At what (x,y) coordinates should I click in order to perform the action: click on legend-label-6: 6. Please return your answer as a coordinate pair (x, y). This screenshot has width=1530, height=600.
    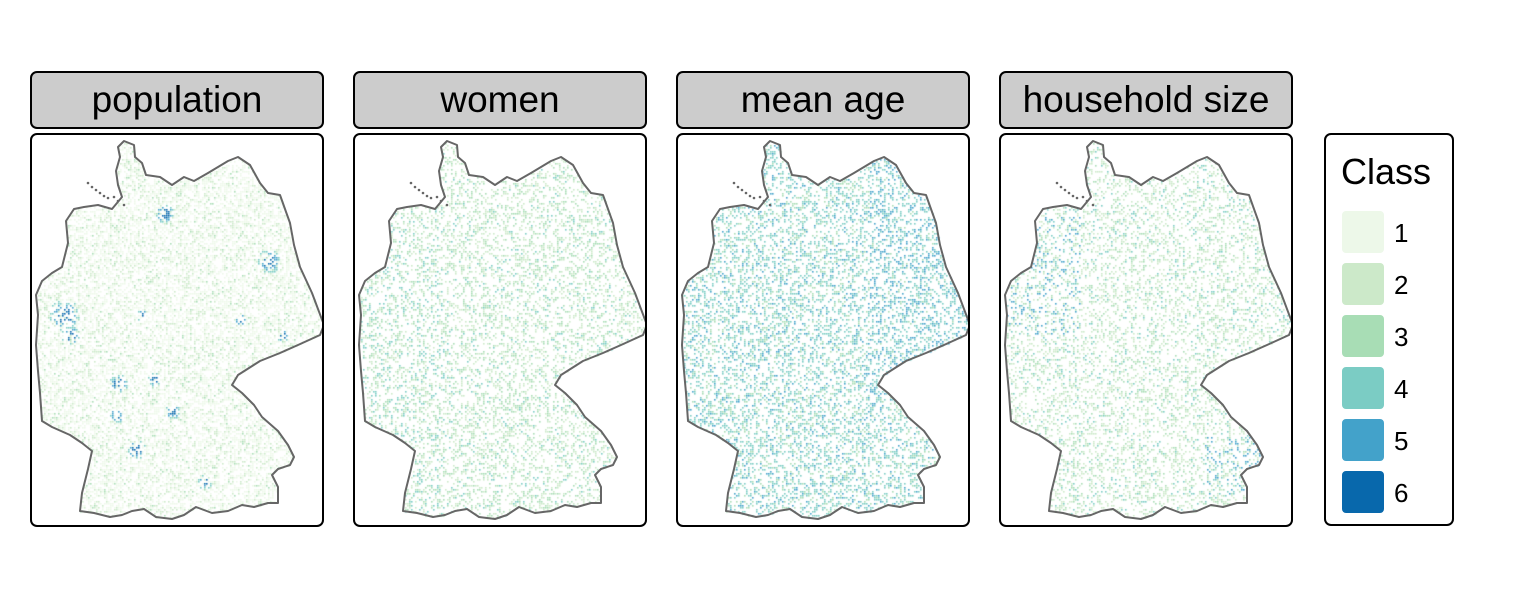
    Looking at the image, I should click on (1401, 493).